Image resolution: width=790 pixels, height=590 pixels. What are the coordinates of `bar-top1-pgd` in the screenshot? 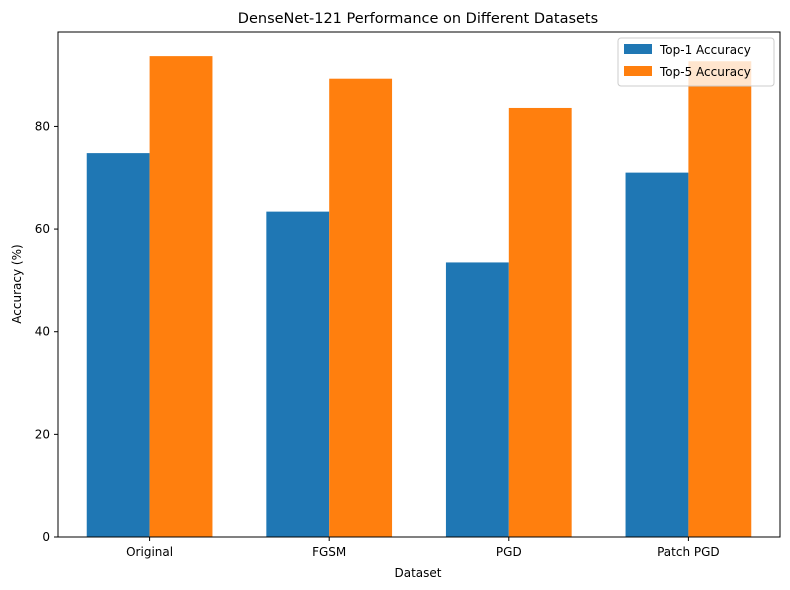 It's located at (477, 399).